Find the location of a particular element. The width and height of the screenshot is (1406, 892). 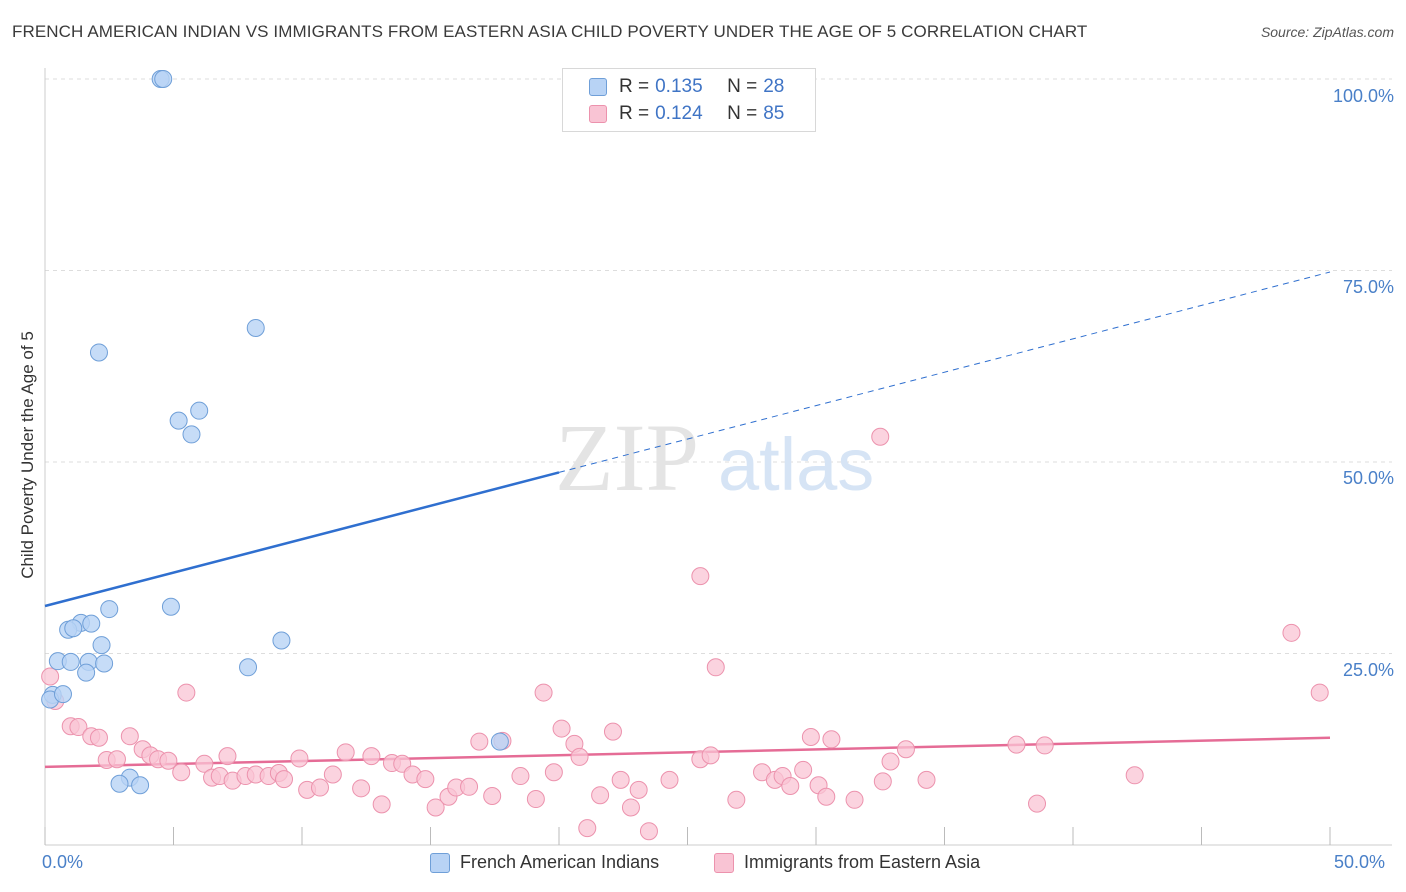

watermark-zip: ZIP is located at coordinates (627, 457).